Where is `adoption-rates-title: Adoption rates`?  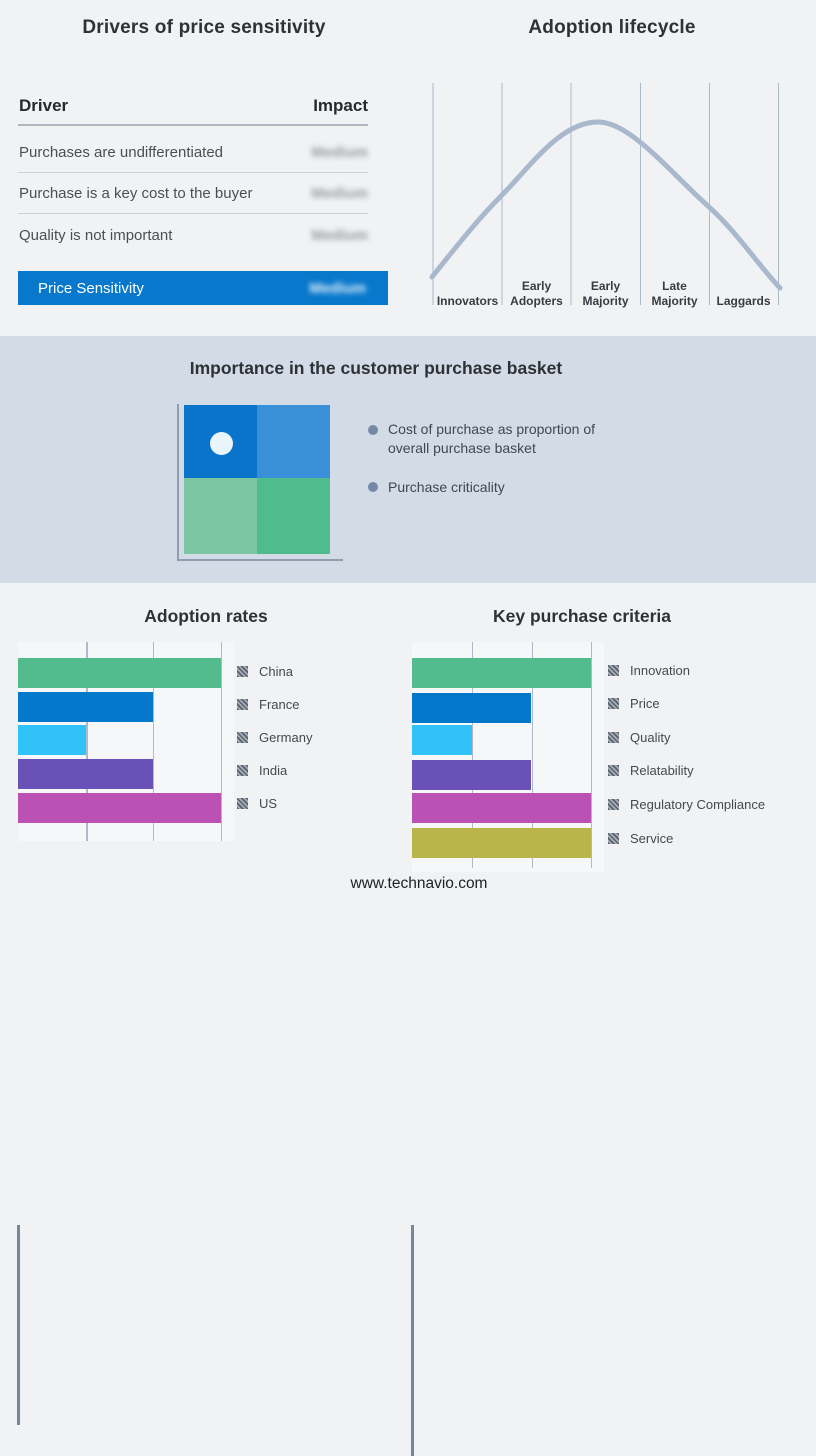 adoption-rates-title: Adoption rates is located at coordinates (206, 616).